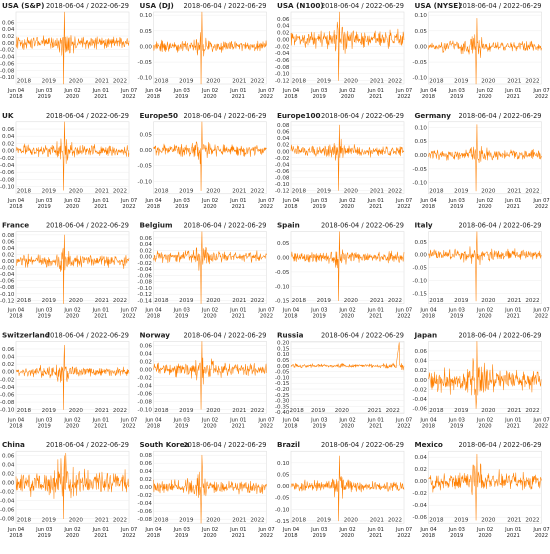 This screenshot has width=550, height=554. I want to click on y-tick-label: 0.10, so click(421, 128).